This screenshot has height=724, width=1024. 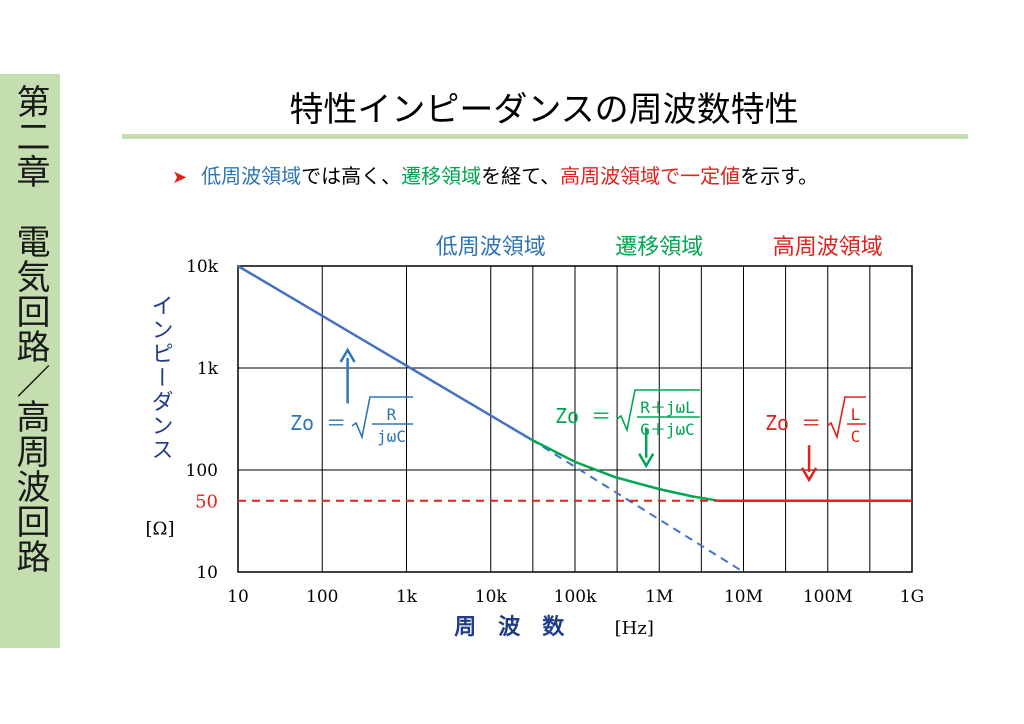 I want to click on y-tick-label: 1k, so click(x=208, y=369).